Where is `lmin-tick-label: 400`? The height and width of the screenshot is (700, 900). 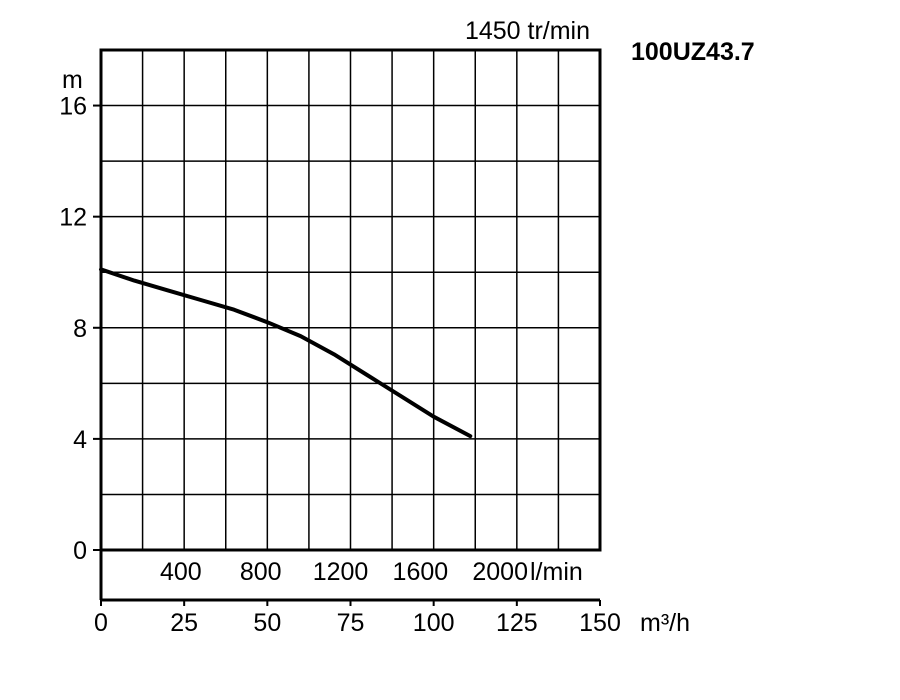
lmin-tick-label: 400 is located at coordinates (181, 572).